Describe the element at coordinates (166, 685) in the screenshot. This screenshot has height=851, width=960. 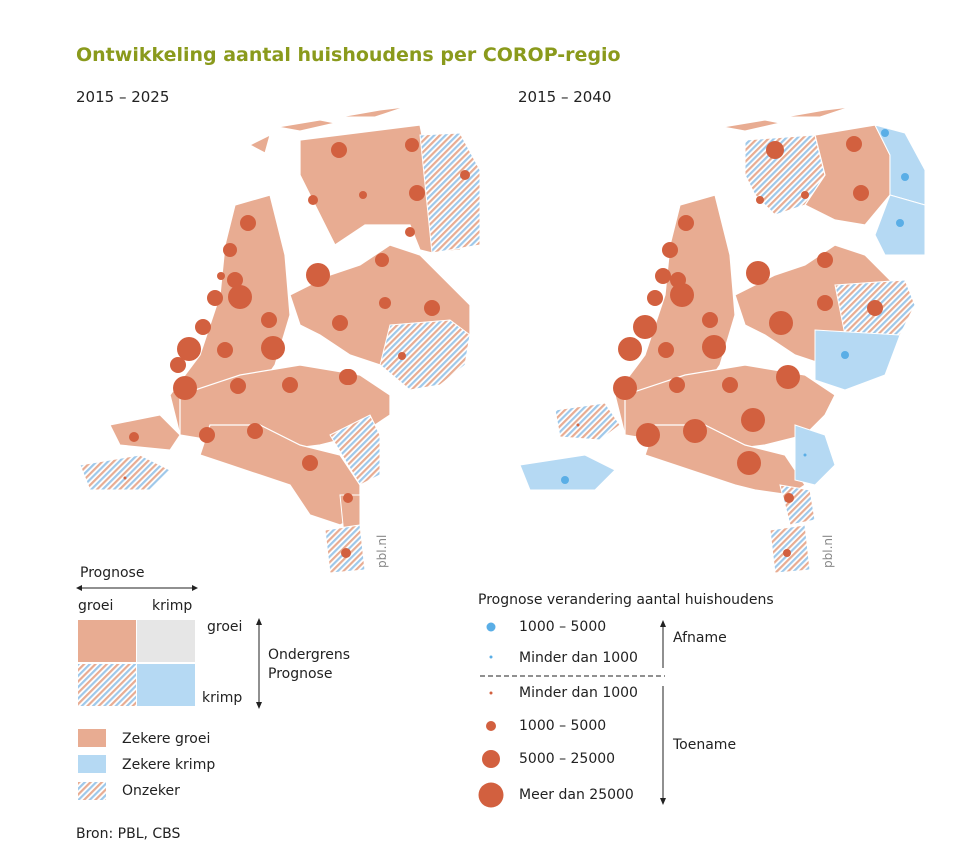
I see `matrix-cell-shrink` at that location.